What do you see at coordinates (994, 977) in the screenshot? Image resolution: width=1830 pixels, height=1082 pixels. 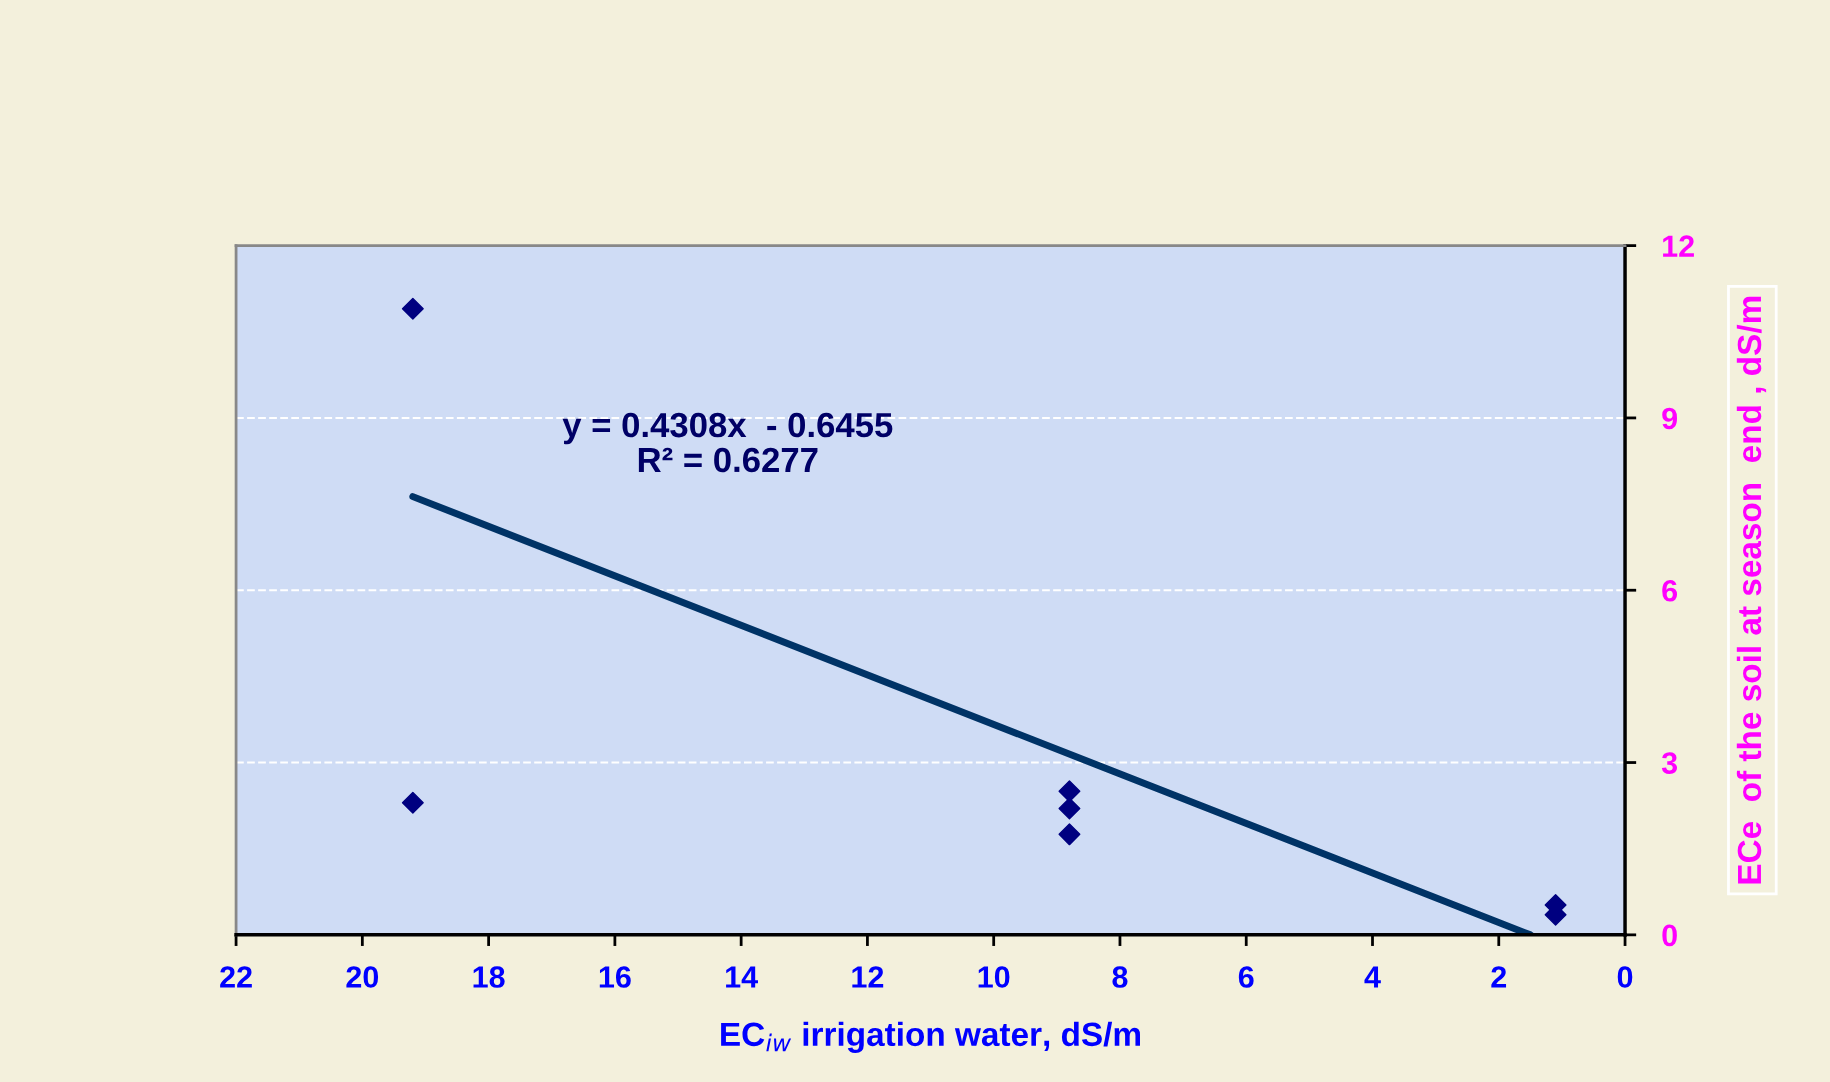 I see `x-tick-label: 10` at bounding box center [994, 977].